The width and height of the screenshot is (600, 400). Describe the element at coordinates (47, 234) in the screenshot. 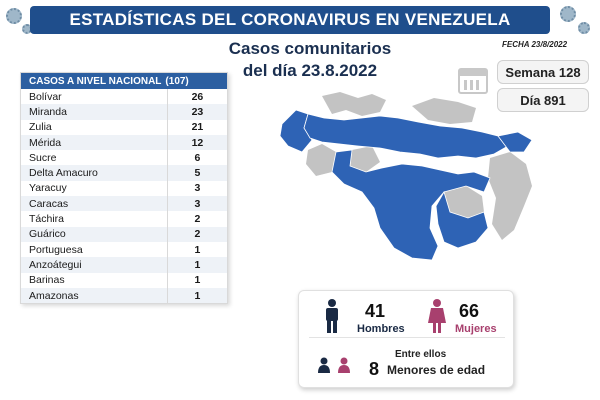

I see `state-name: Guárico` at that location.